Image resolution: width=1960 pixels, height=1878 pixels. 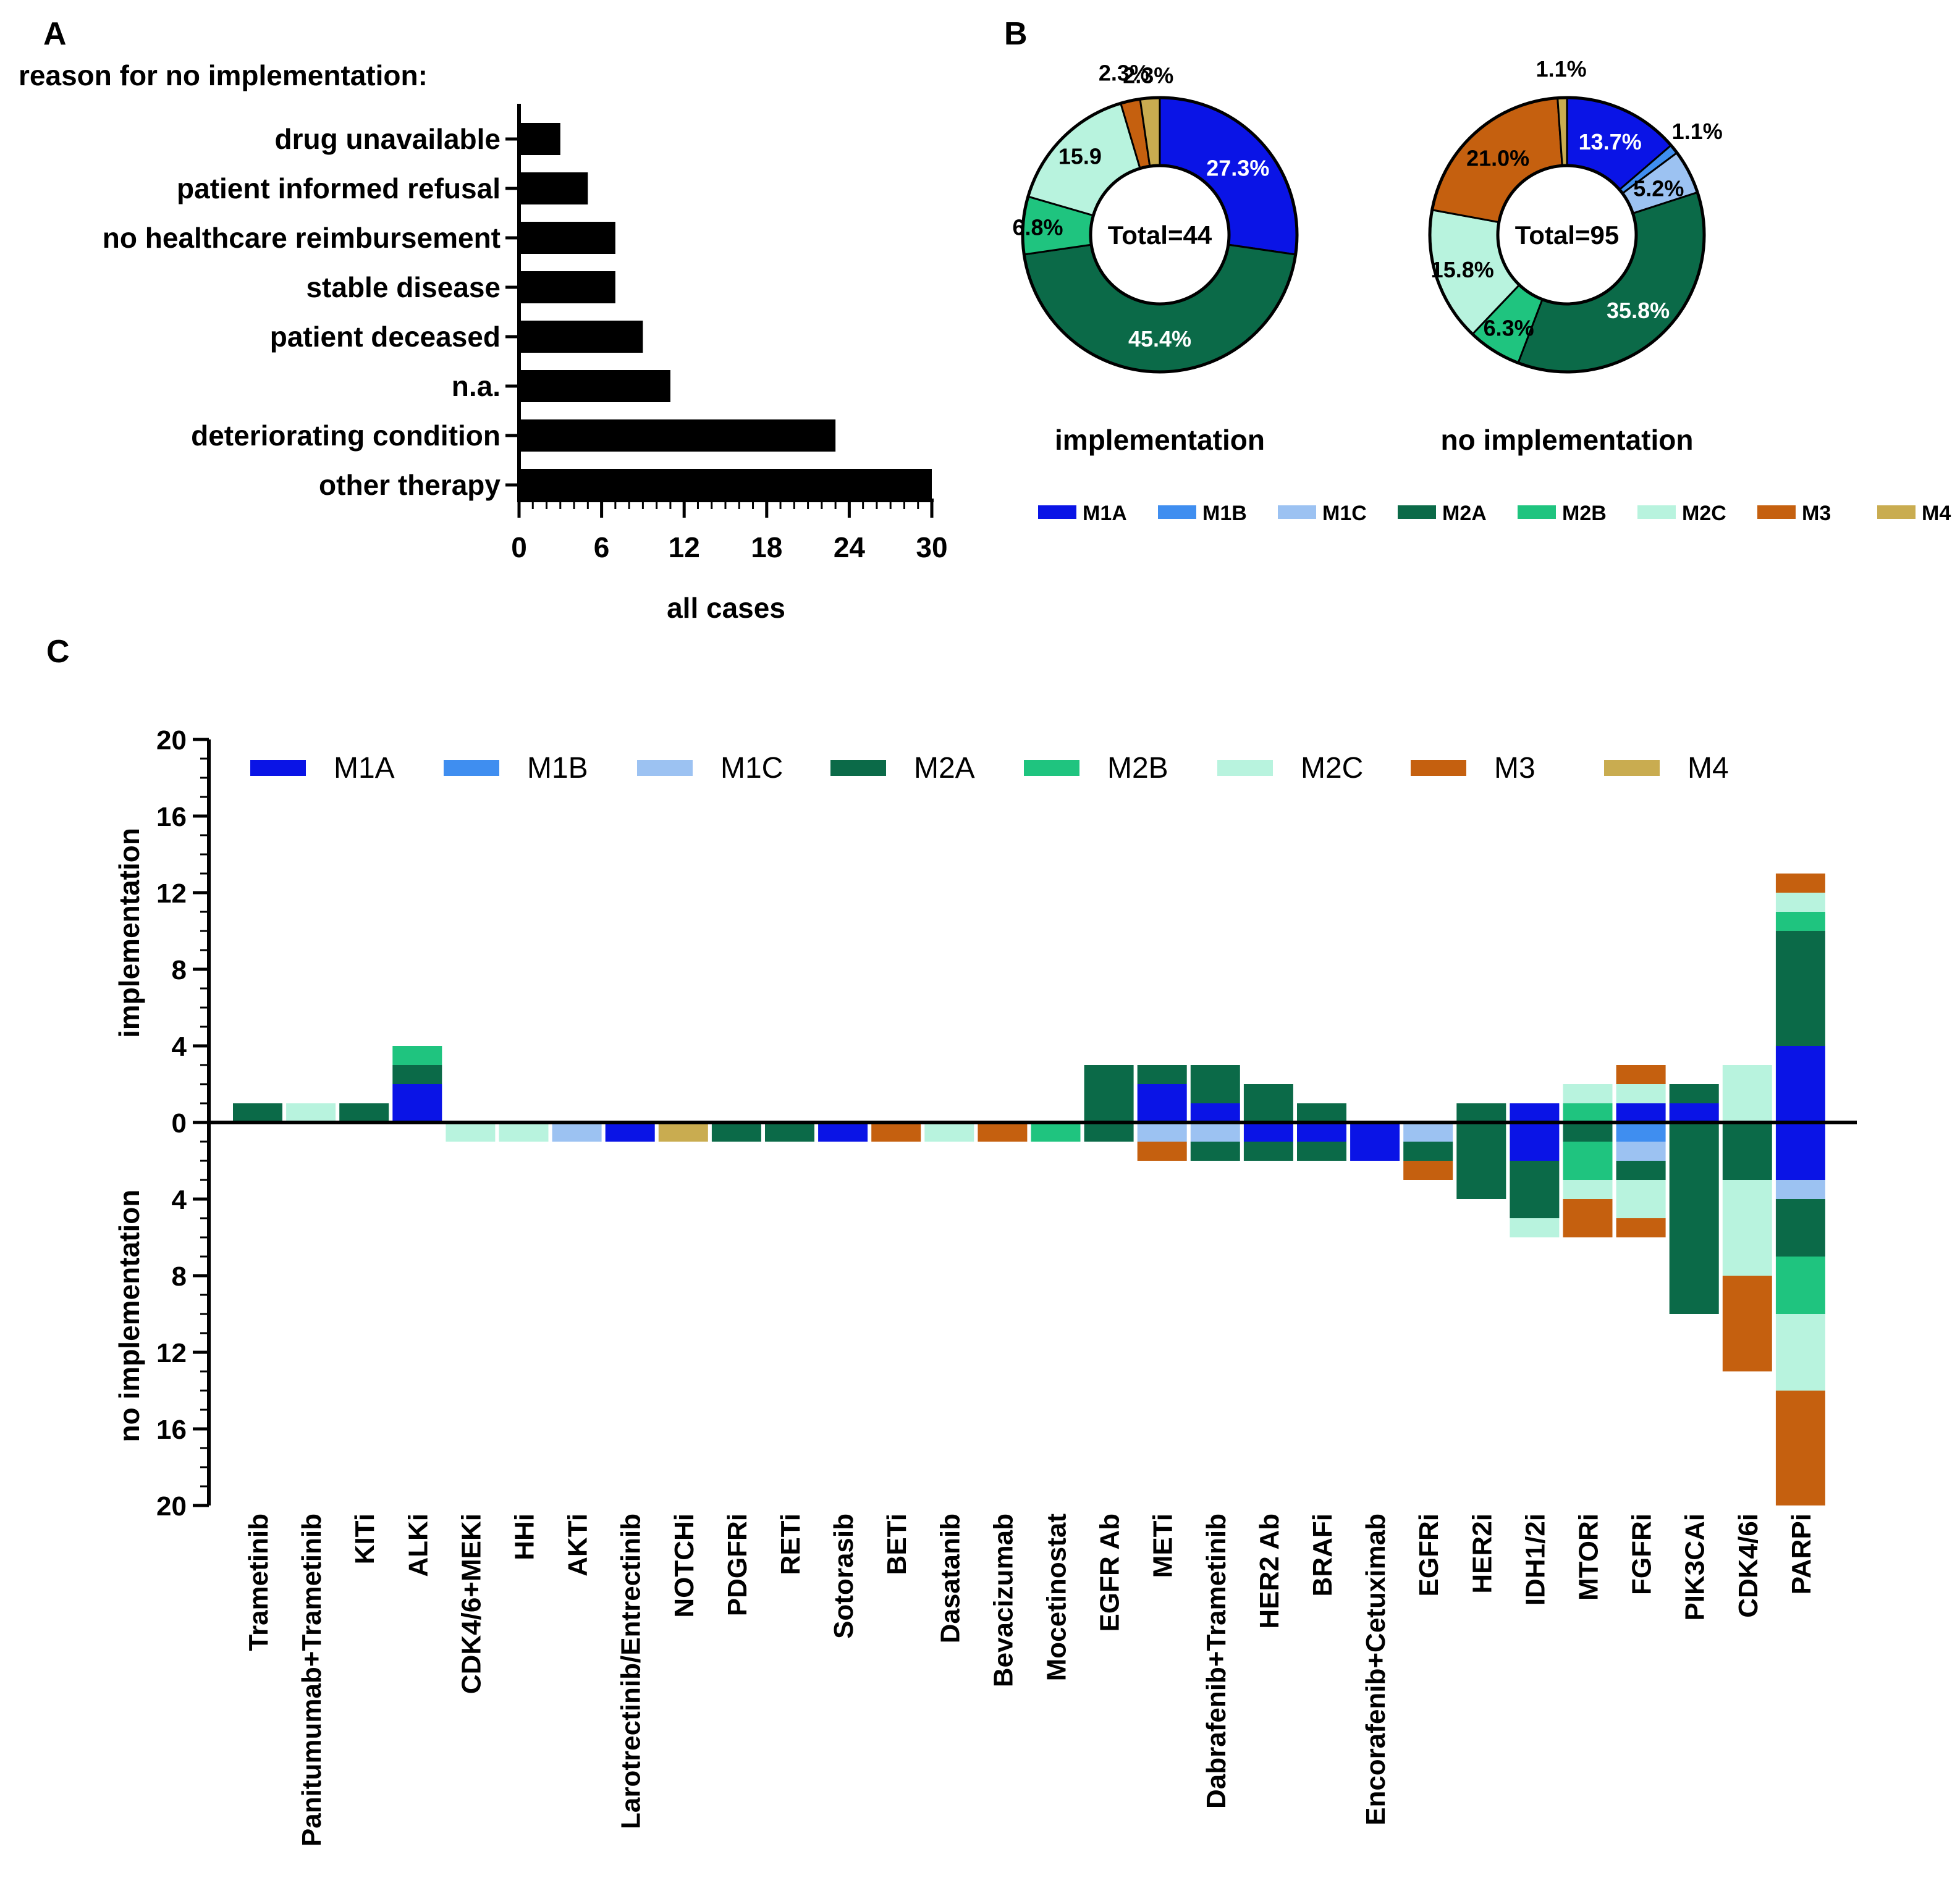 What do you see at coordinates (1656, 512) in the screenshot?
I see `legend-swatch-m2c` at bounding box center [1656, 512].